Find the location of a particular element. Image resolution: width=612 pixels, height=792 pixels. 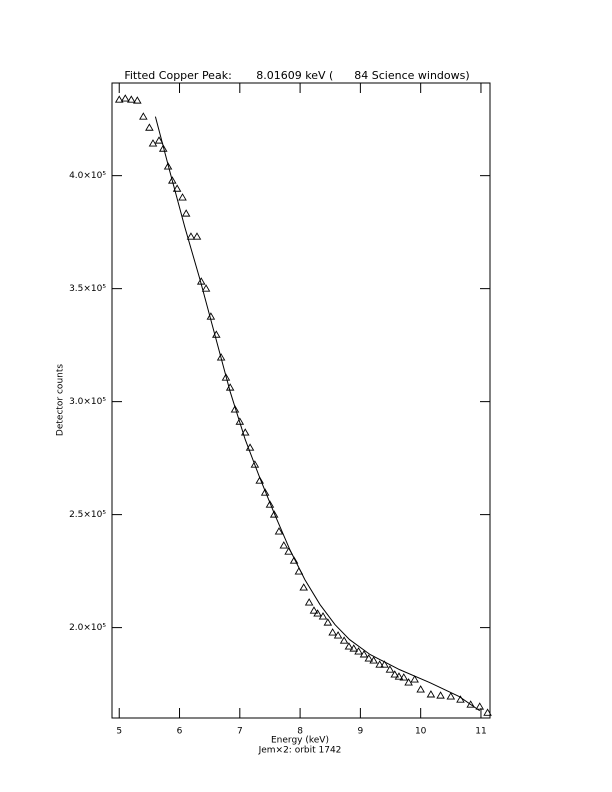

y-tick-label: 3.5×10⁵ is located at coordinates (87, 289).